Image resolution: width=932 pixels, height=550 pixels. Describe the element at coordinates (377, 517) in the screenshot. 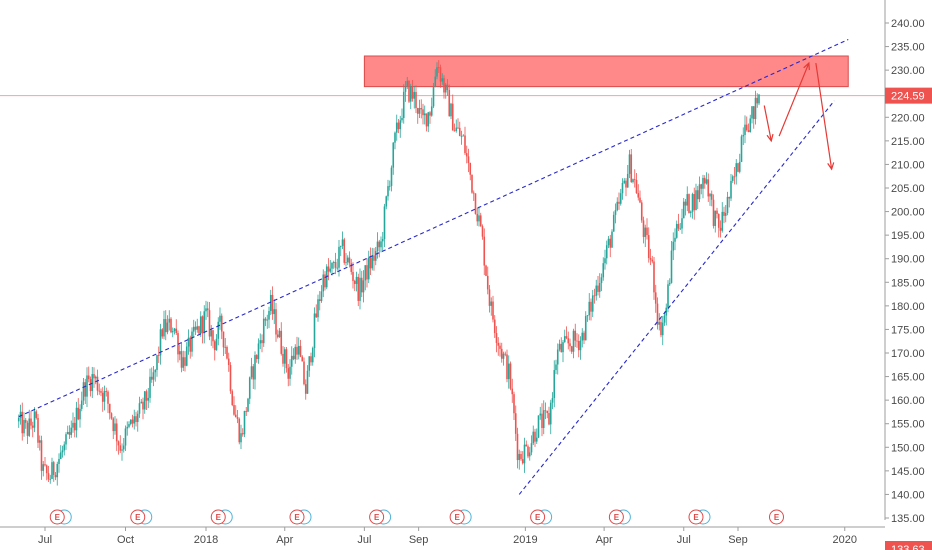

I see `earnings-icon` at that location.